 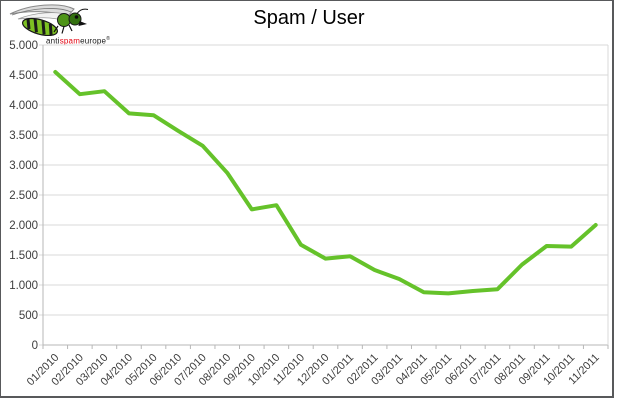 I want to click on brand-anti: anti, so click(x=53, y=41).